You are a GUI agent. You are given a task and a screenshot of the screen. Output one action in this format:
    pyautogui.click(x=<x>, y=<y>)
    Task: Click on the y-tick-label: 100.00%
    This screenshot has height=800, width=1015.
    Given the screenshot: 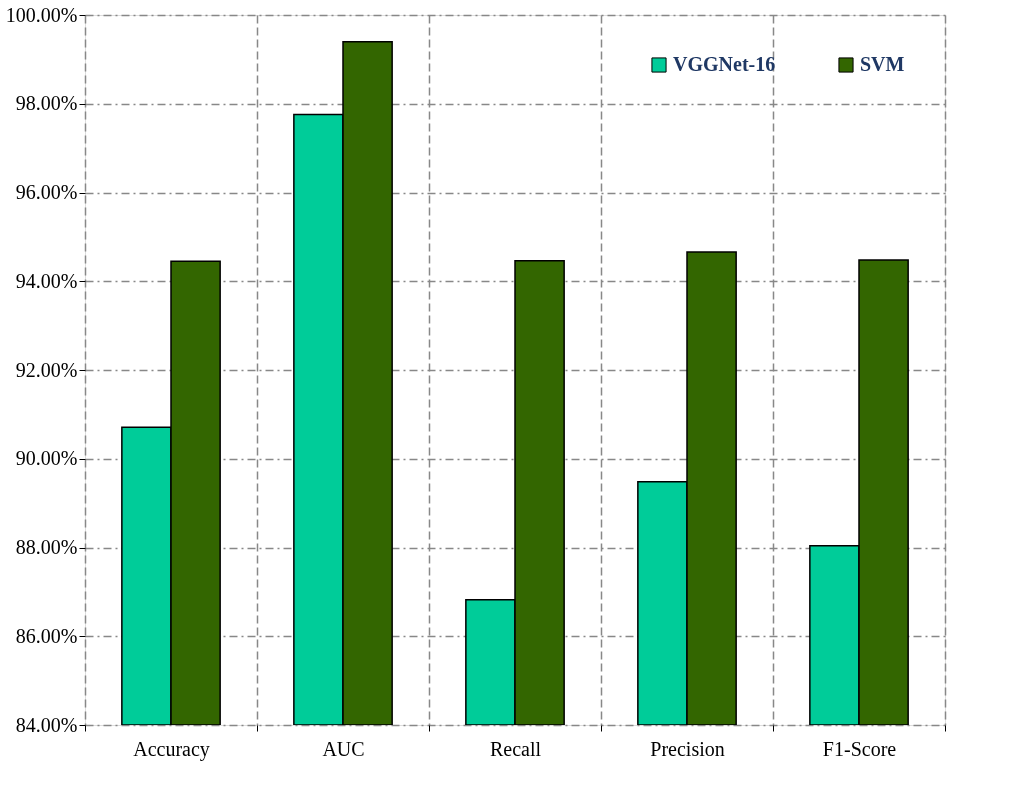 What is the action you would take?
    pyautogui.click(x=41, y=14)
    